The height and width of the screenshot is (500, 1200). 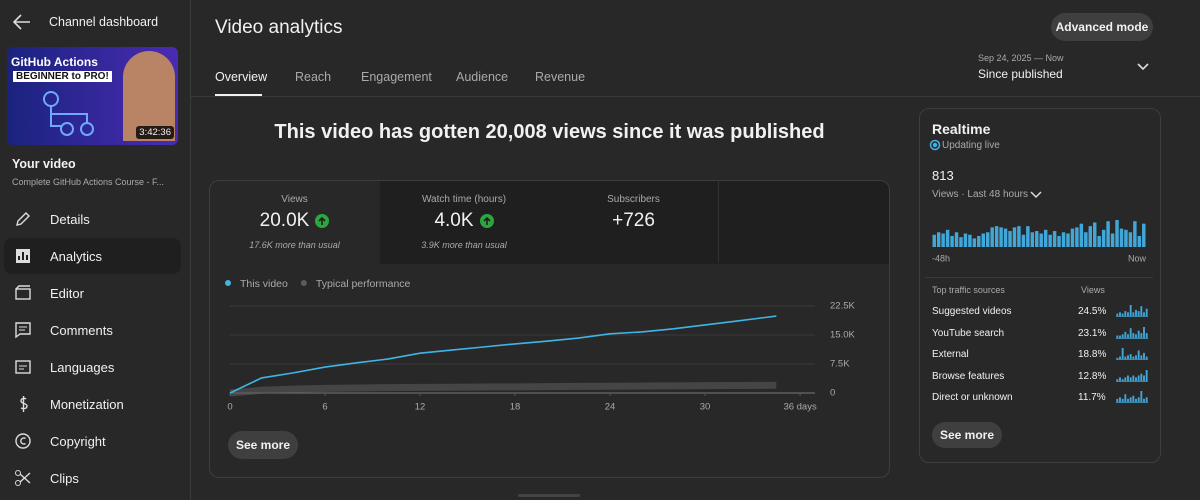 What do you see at coordinates (1040, 334) in the screenshot?
I see `traffic-row: YouTube search 23.1%` at bounding box center [1040, 334].